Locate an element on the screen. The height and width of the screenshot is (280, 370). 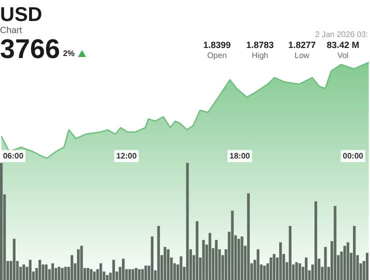
text: 1.8399 is located at coordinates (217, 45).